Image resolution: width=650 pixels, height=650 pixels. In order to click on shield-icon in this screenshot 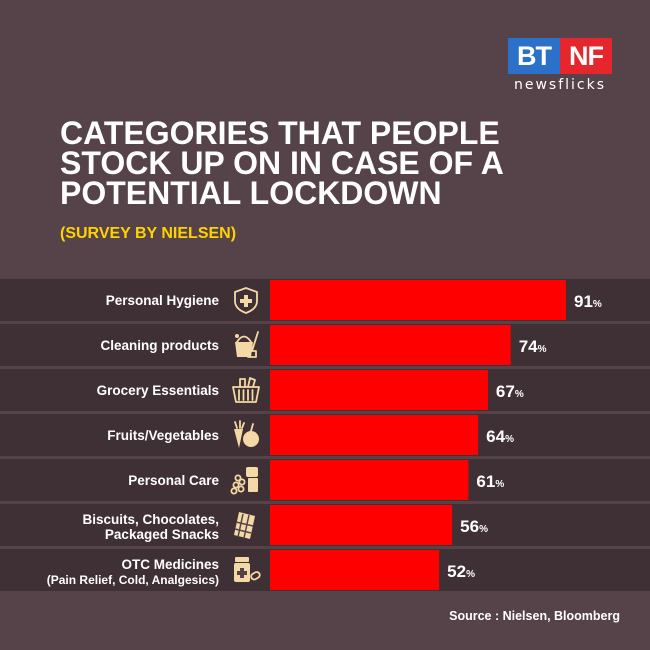, I will do `click(246, 300)`.